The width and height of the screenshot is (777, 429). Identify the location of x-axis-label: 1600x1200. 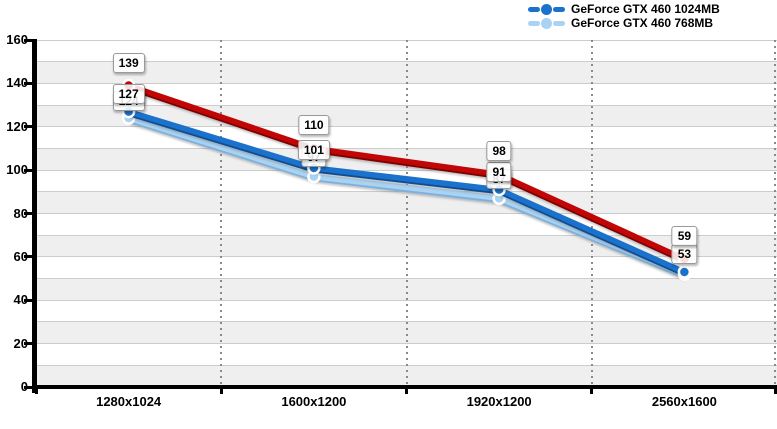
(314, 401).